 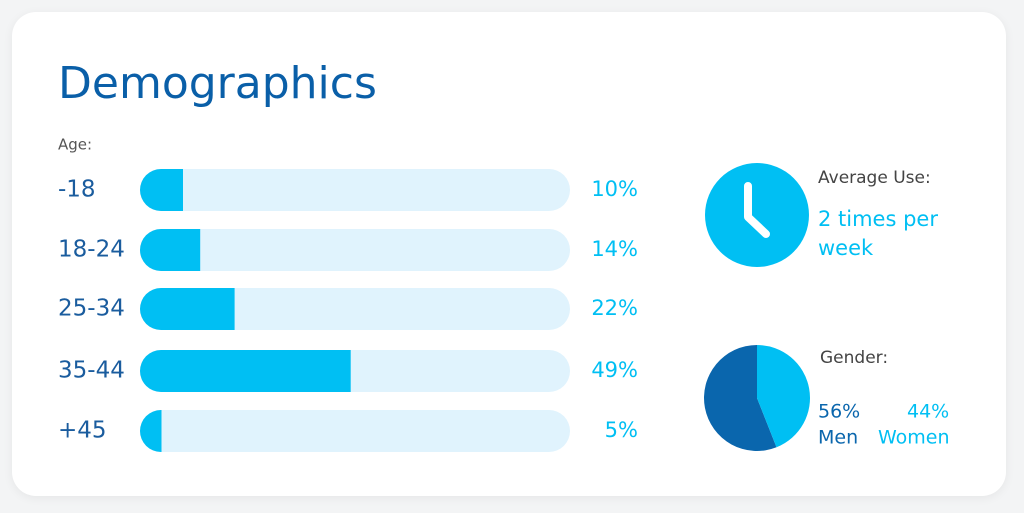 I want to click on category-label: +45, so click(x=82, y=431).